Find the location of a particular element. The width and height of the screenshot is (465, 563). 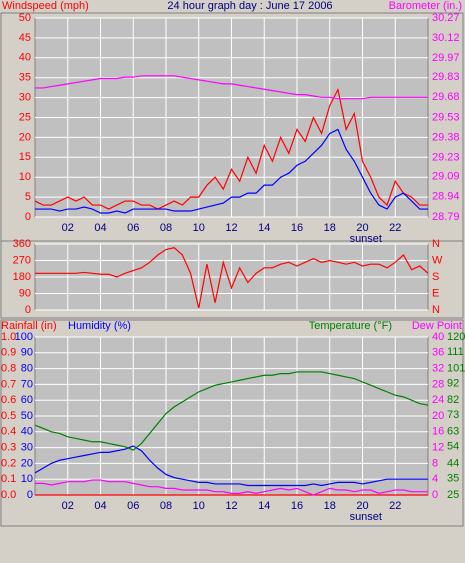

y2-tick-label: W is located at coordinates (437, 260).